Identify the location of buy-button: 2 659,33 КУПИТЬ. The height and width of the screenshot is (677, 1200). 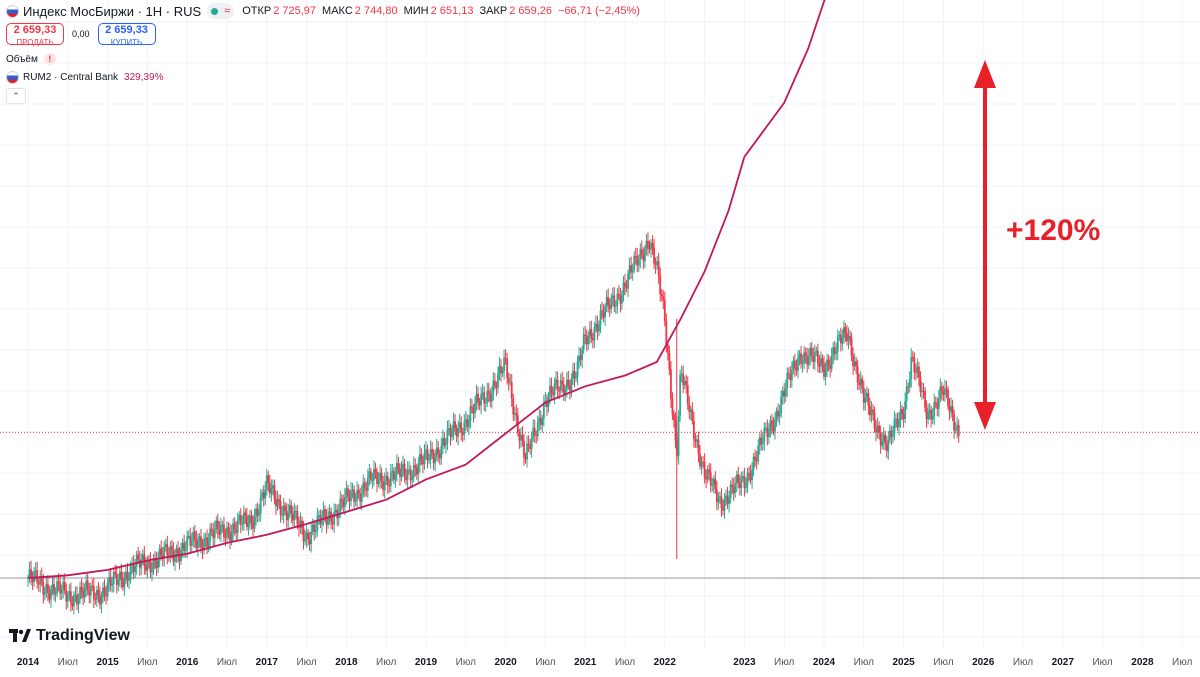
(126, 35).